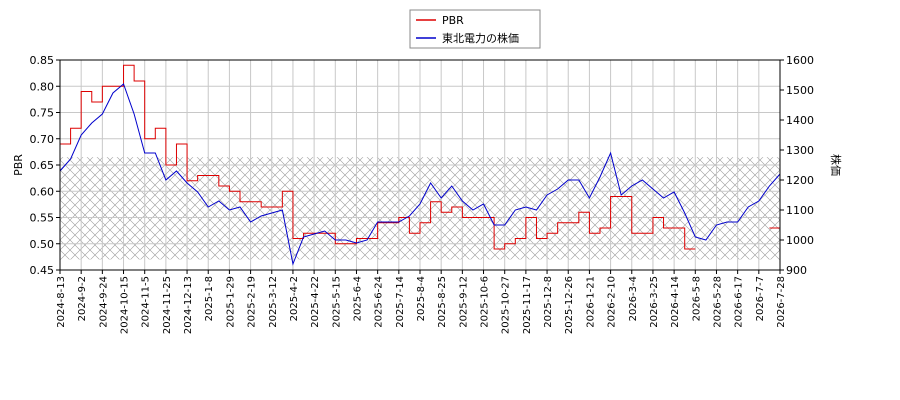  I want to click on x-tick-label: 2026-5-8, so click(696, 298).